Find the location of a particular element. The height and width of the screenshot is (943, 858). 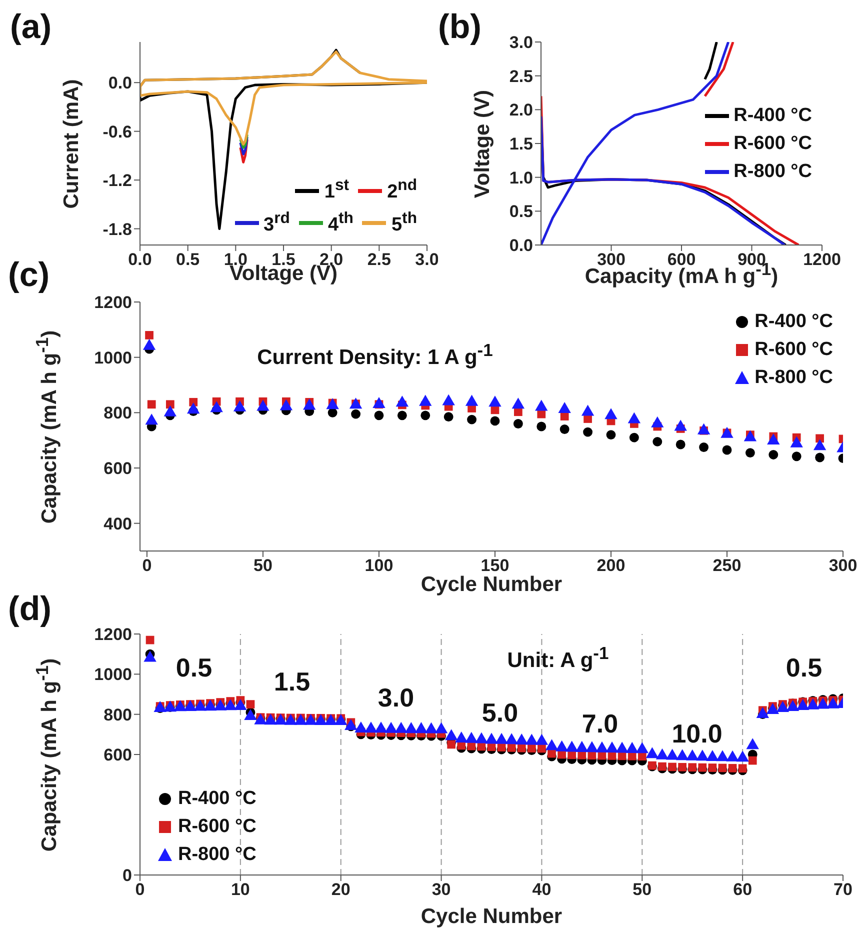

chart-title: (d) is located at coordinates (30, 609).